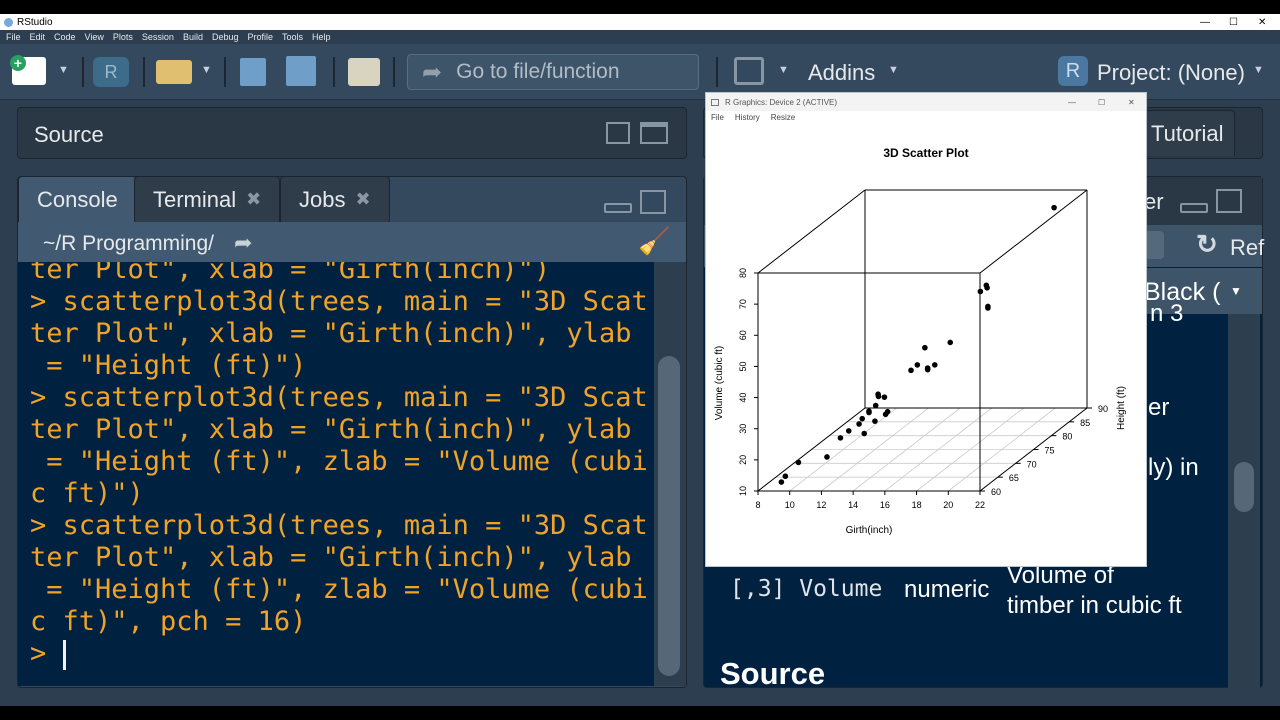 Image resolution: width=1280 pixels, height=720 pixels. I want to click on go-to-directory-icon: ➦, so click(243, 242).